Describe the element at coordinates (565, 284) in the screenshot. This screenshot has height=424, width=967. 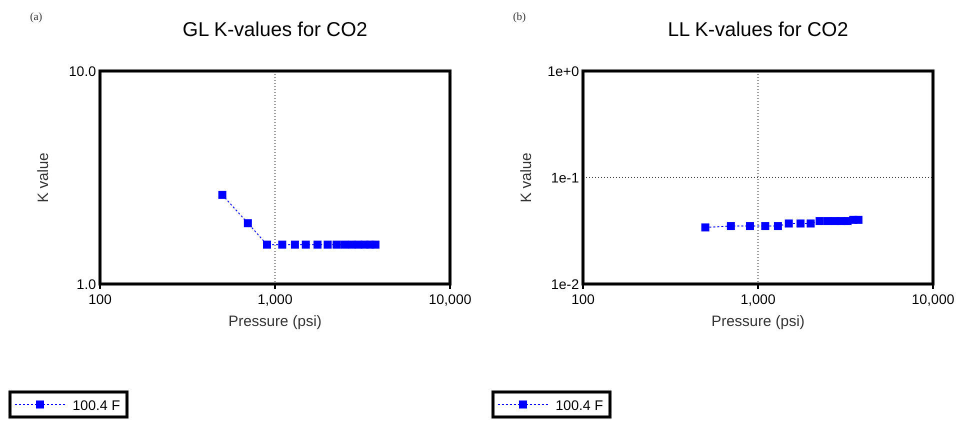
I see `y-tick-label: 1e-2` at that location.